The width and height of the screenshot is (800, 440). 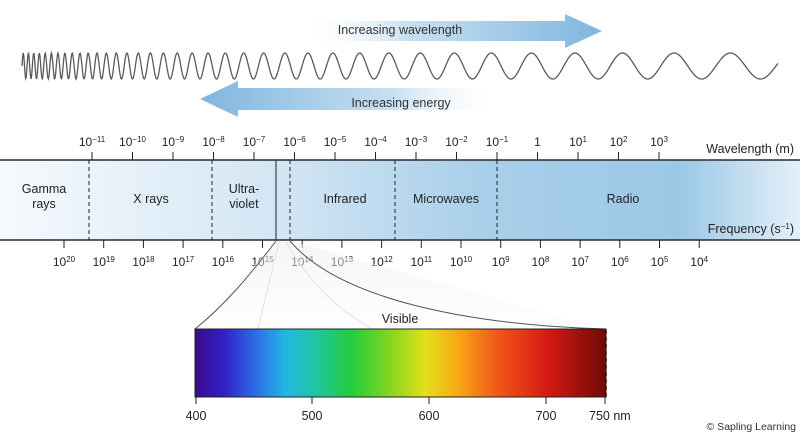 What do you see at coordinates (150, 199) in the screenshot?
I see `region-label-xrays: X rays` at bounding box center [150, 199].